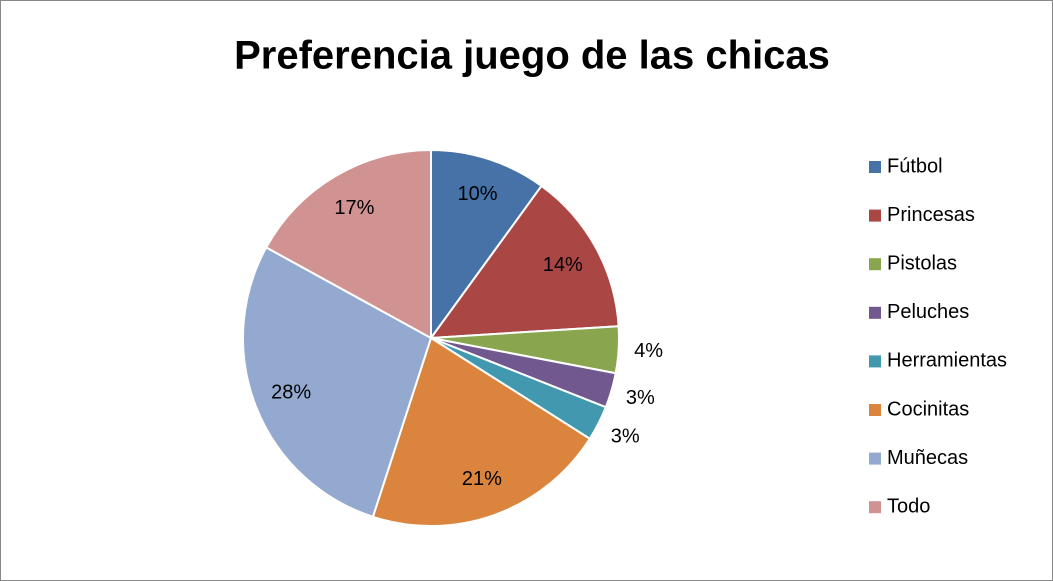 The height and width of the screenshot is (581, 1053). I want to click on legend-label: Cocinitas, so click(928, 409).